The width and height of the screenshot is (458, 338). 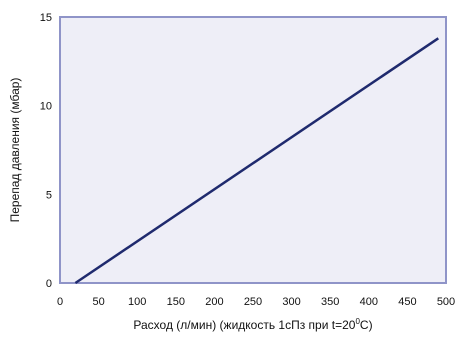 I want to click on y-tick-label: 0, so click(x=49, y=284).